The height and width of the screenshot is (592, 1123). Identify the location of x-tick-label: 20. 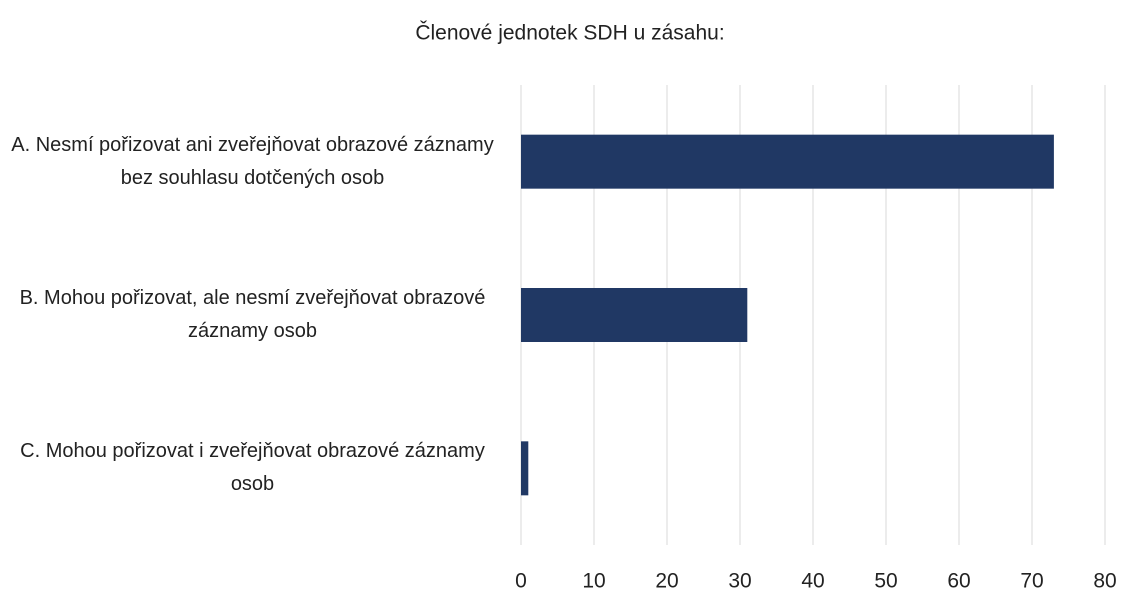
(666, 581).